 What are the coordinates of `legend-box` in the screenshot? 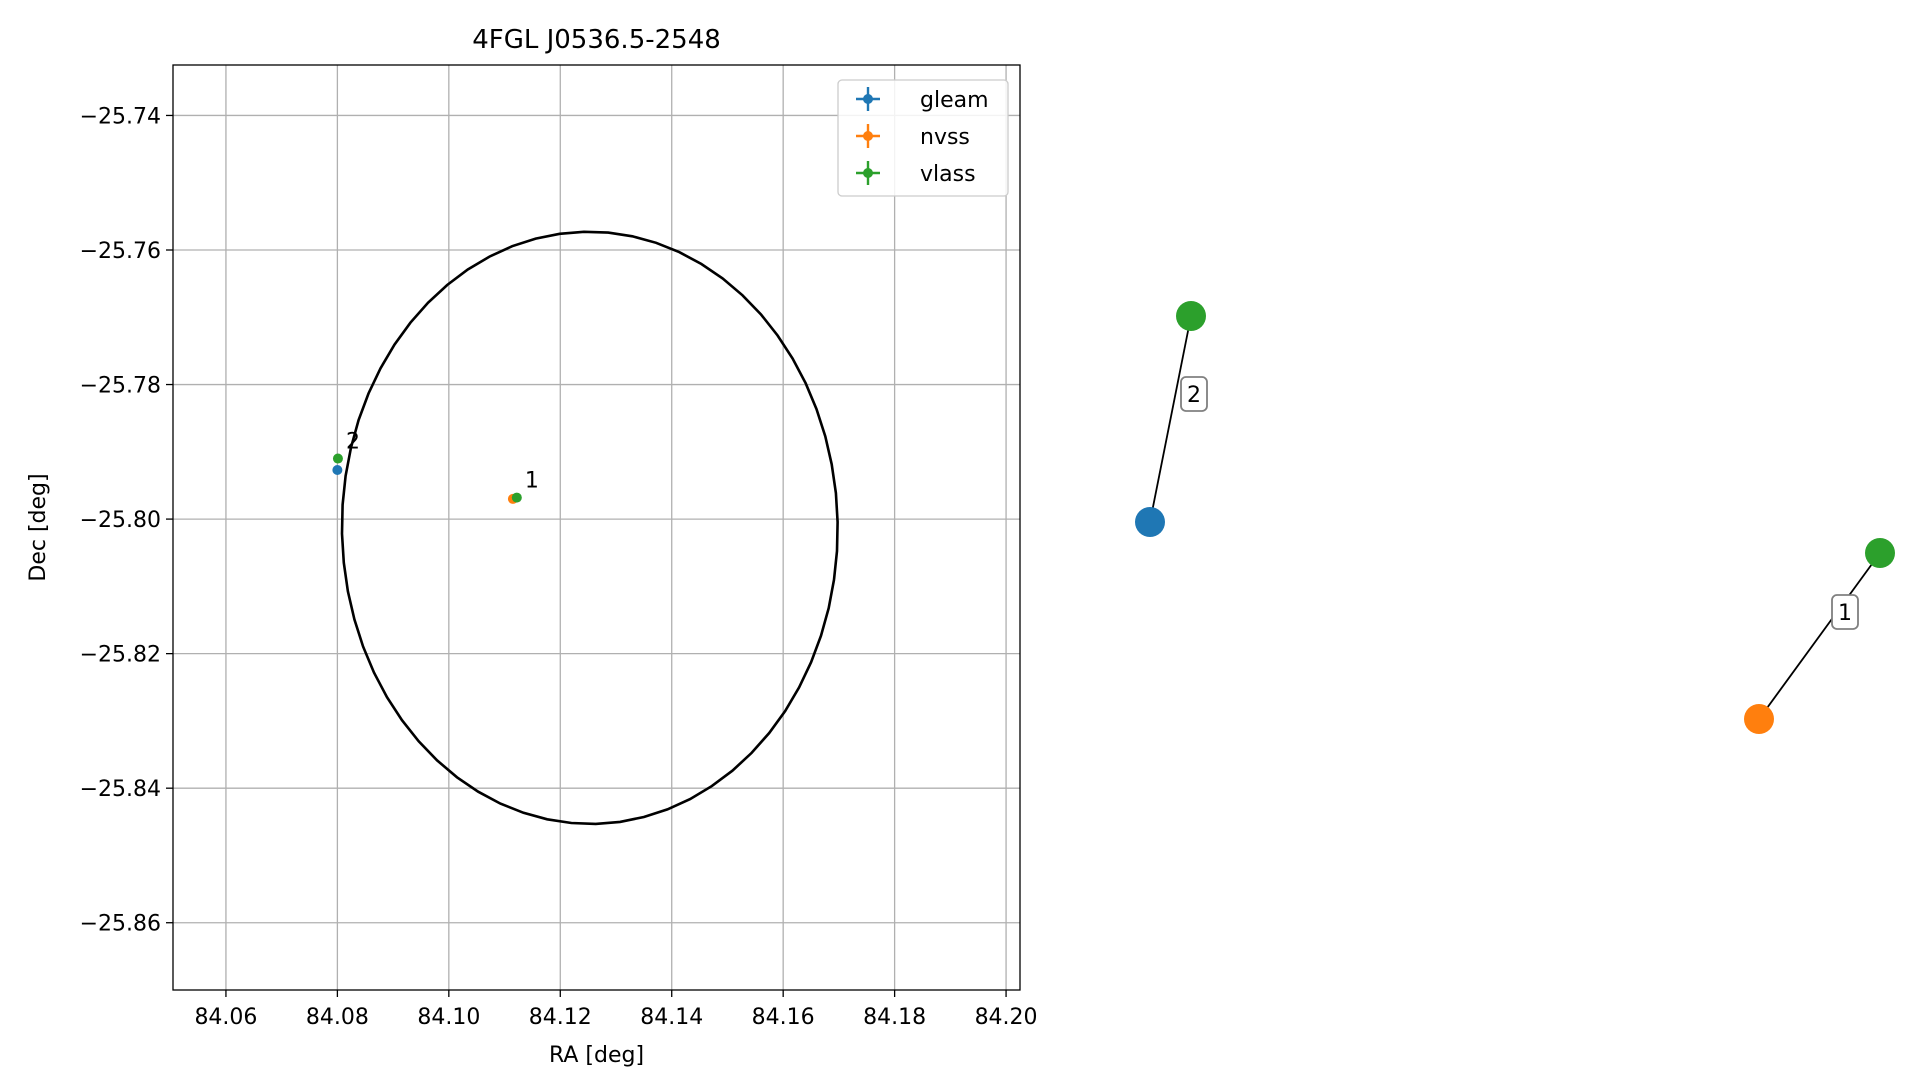 It's located at (923, 138).